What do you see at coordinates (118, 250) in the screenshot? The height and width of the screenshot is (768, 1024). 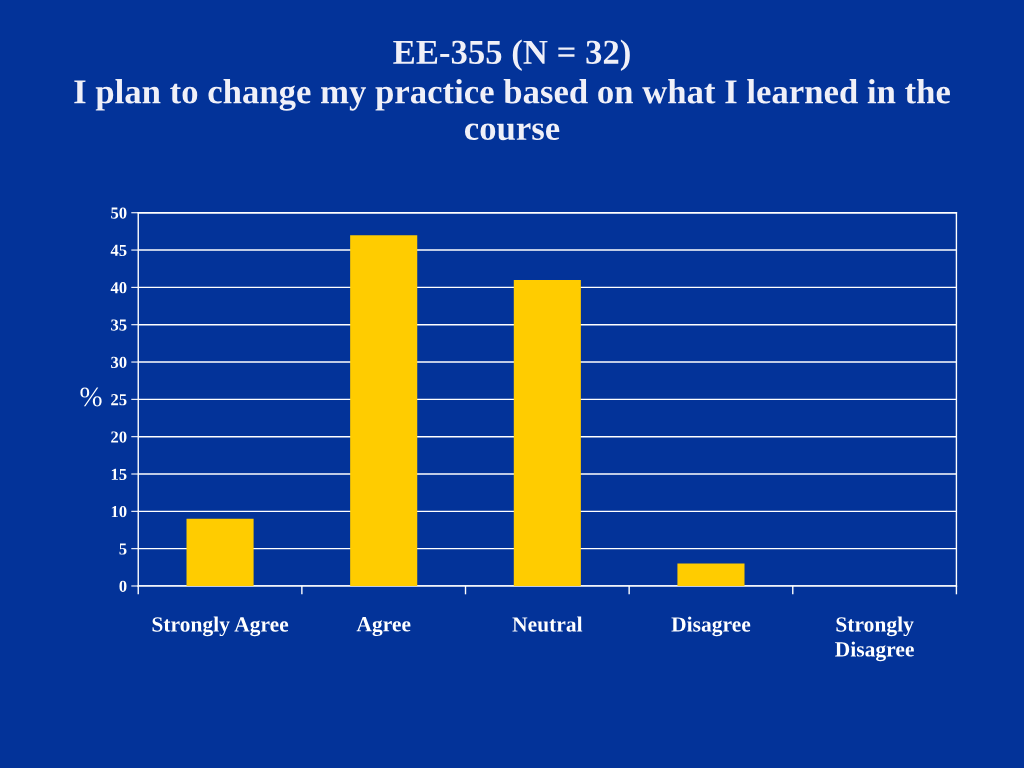 I see `y-tick-label: 45` at bounding box center [118, 250].